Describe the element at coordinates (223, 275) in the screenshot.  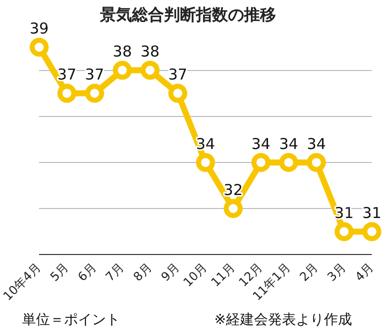
I see `x-tick-label: 11月` at that location.